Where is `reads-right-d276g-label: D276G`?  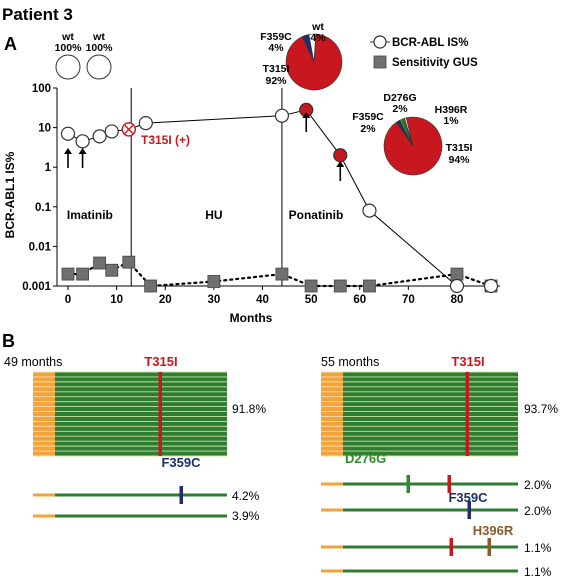 reads-right-d276g-label: D276G is located at coordinates (365, 458).